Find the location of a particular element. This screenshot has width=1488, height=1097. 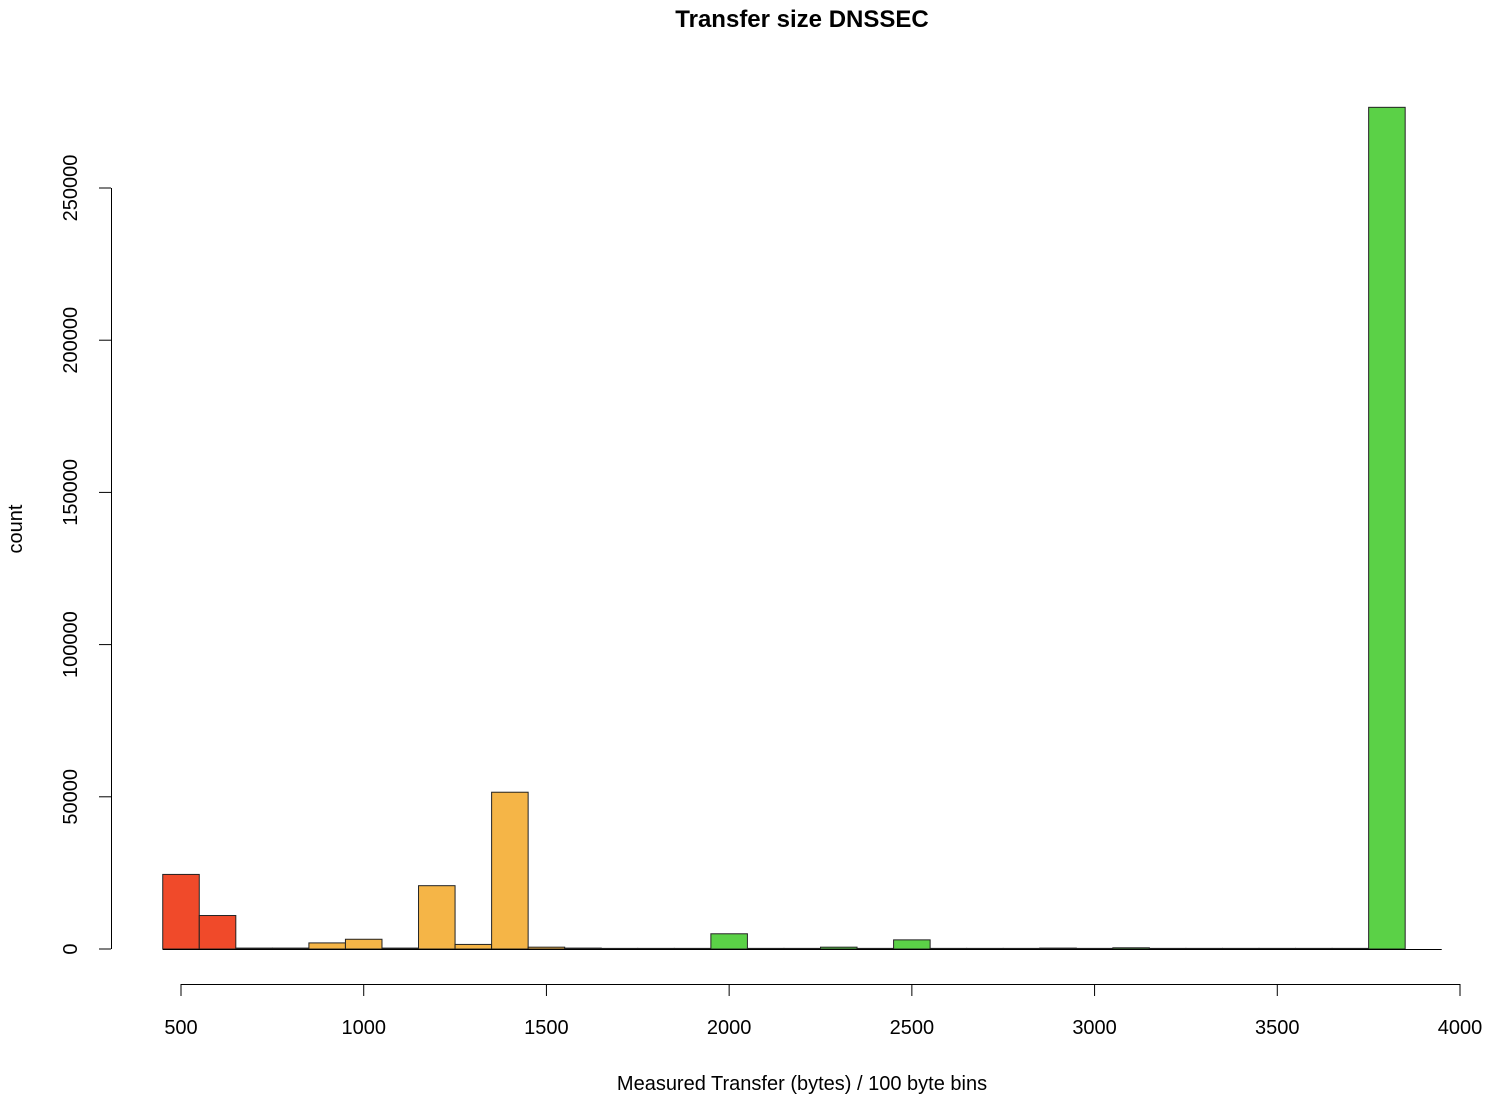

y-axis: 0 50000 100000 150000 200000 250000 is located at coordinates (86, 555).